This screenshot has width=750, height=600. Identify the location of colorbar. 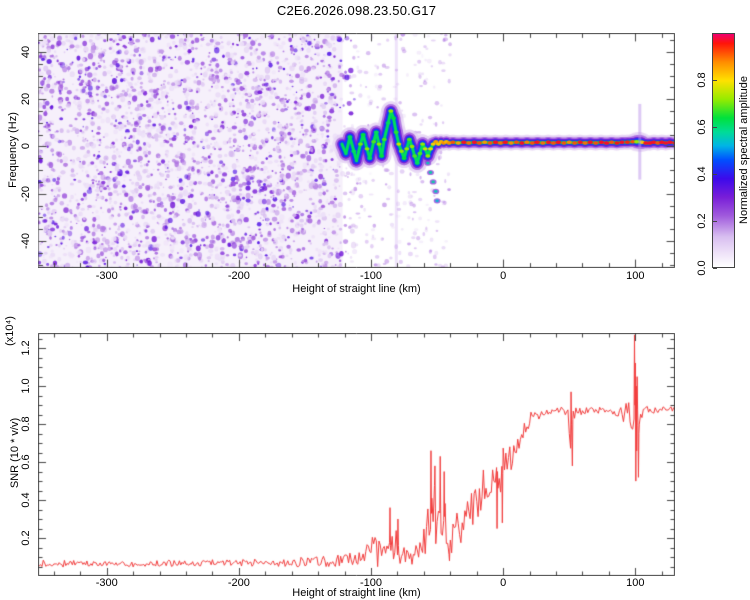
(723, 150).